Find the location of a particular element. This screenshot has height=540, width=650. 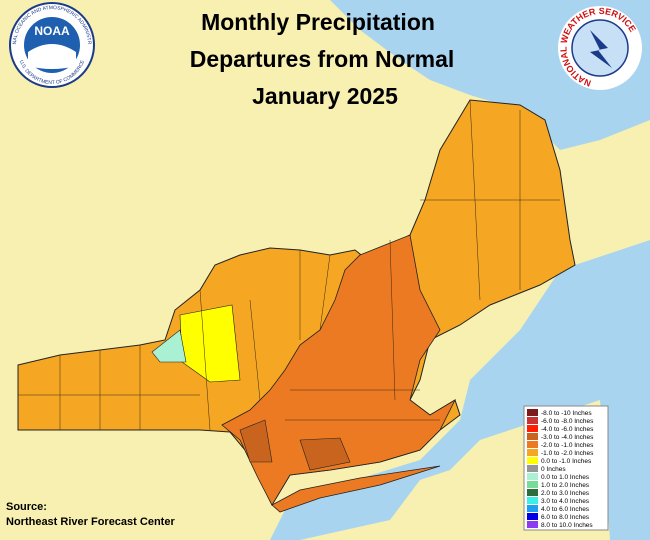

wet-area is located at coordinates (169, 346).